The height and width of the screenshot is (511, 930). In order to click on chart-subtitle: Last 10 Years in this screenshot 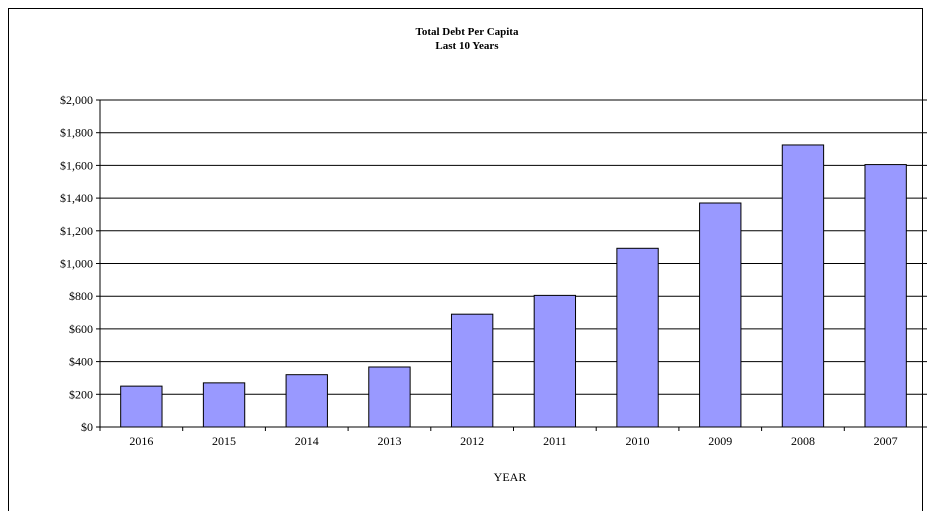, I will do `click(467, 46)`.